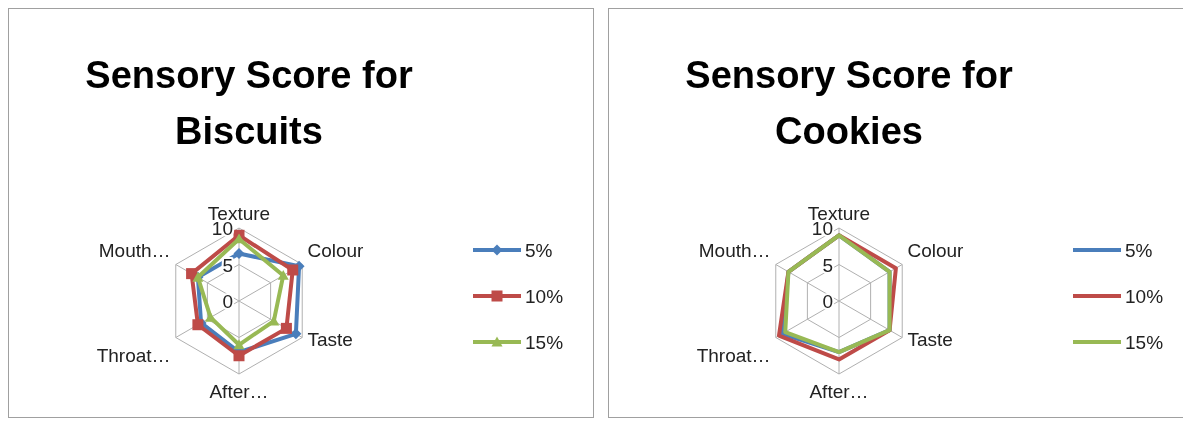 The height and width of the screenshot is (424, 1183). What do you see at coordinates (849, 103) in the screenshot?
I see `chart-title: Sensory Score for Cookies` at bounding box center [849, 103].